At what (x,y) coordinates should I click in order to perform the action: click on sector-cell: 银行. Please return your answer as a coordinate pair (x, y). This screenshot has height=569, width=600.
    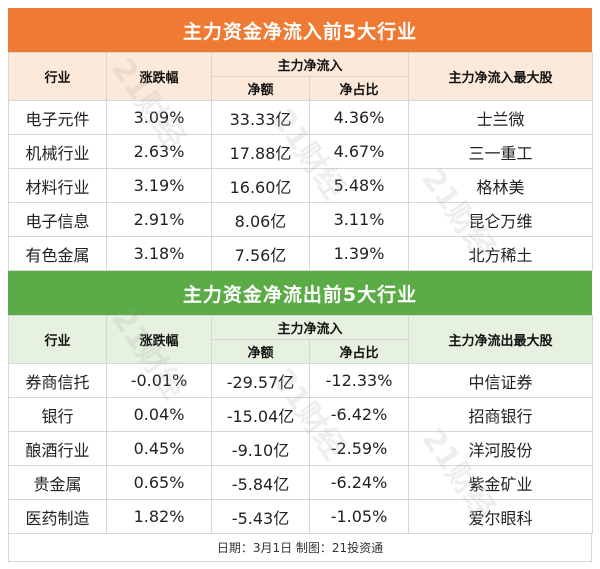
    Looking at the image, I should click on (57, 414).